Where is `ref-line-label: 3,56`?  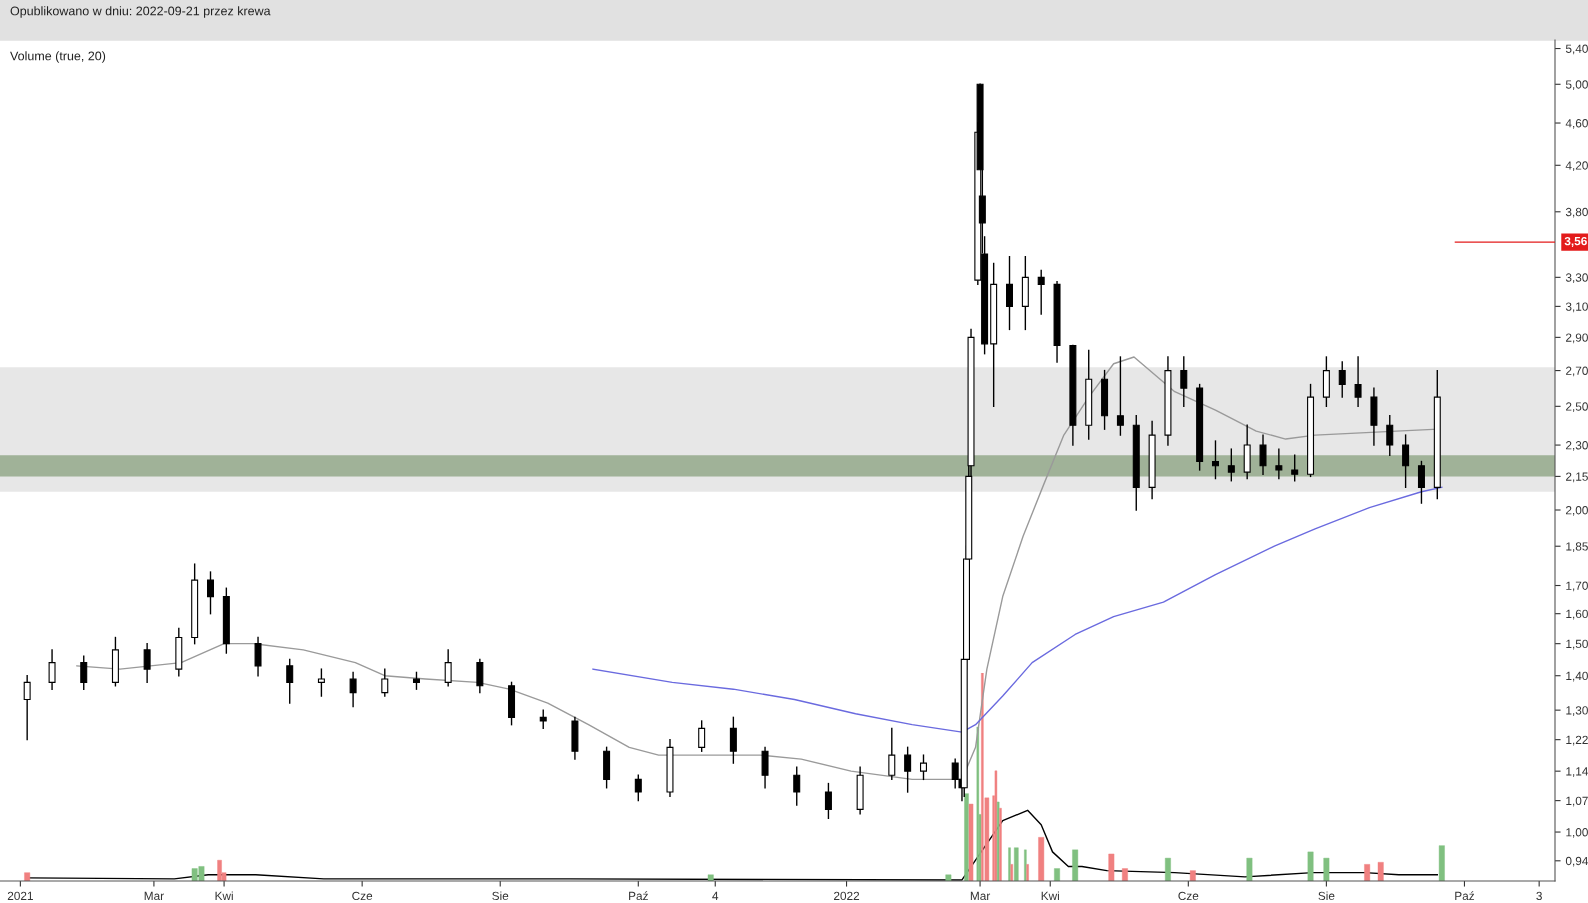 ref-line-label: 3,56 is located at coordinates (1575, 241).